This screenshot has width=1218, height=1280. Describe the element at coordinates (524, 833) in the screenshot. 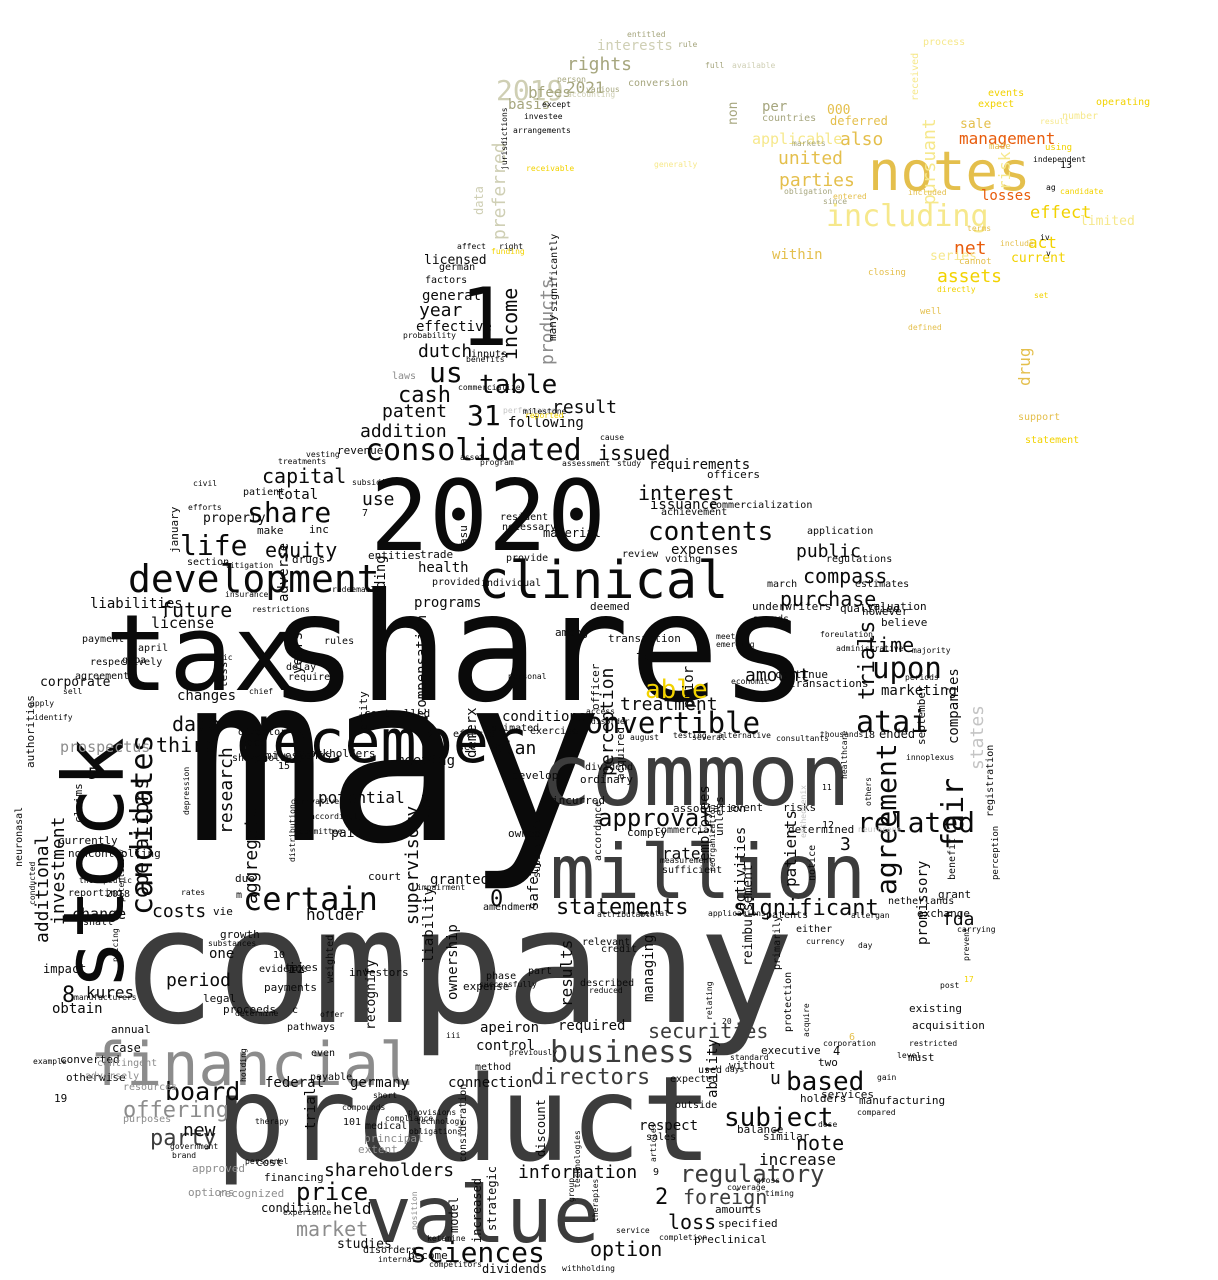

I see `cloud-word: owned` at that location.